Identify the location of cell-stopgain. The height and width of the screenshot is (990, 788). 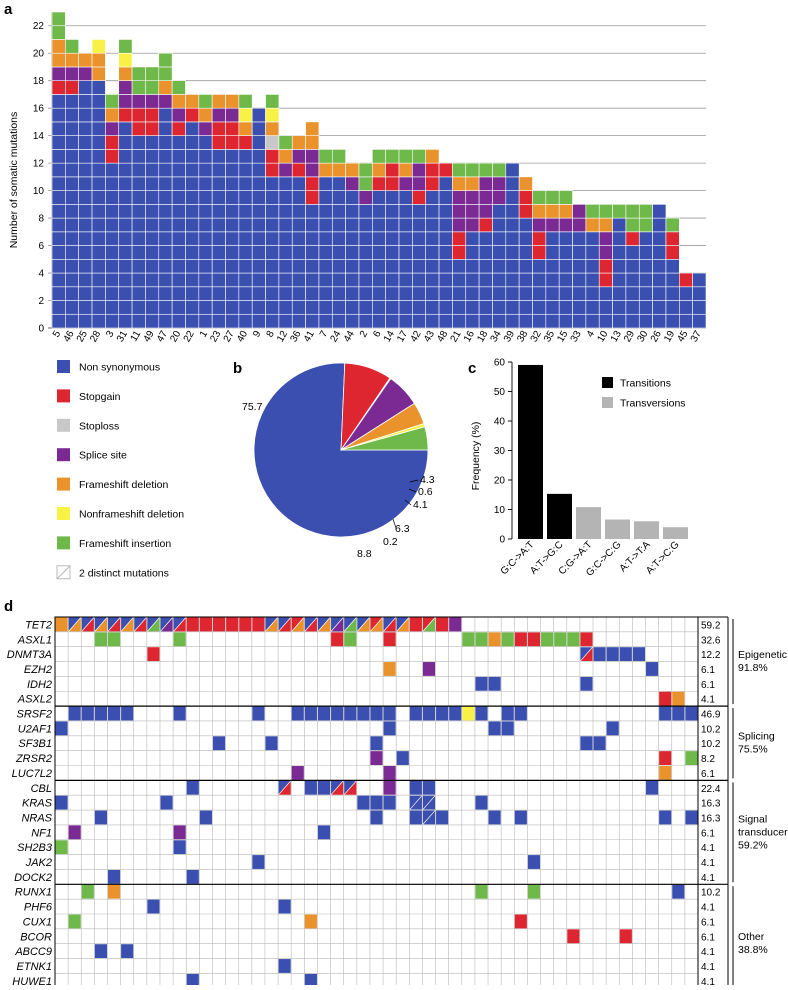
(192, 624).